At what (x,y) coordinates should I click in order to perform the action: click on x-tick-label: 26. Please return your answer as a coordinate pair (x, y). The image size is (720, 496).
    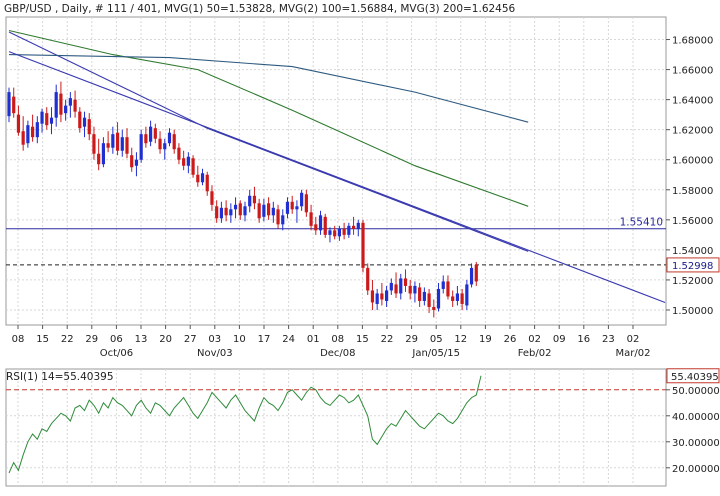
    Looking at the image, I should click on (510, 339).